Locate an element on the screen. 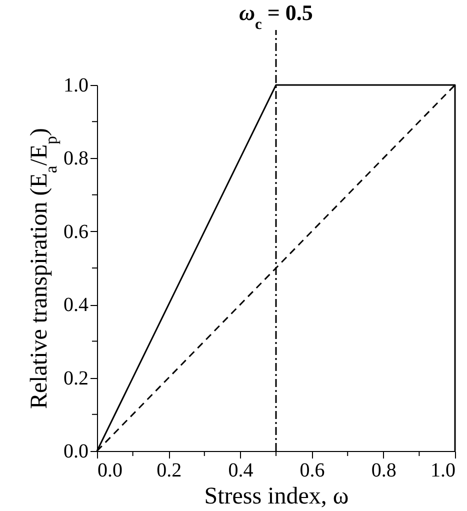  x-axis-title: Stress index, ω is located at coordinates (276, 497).